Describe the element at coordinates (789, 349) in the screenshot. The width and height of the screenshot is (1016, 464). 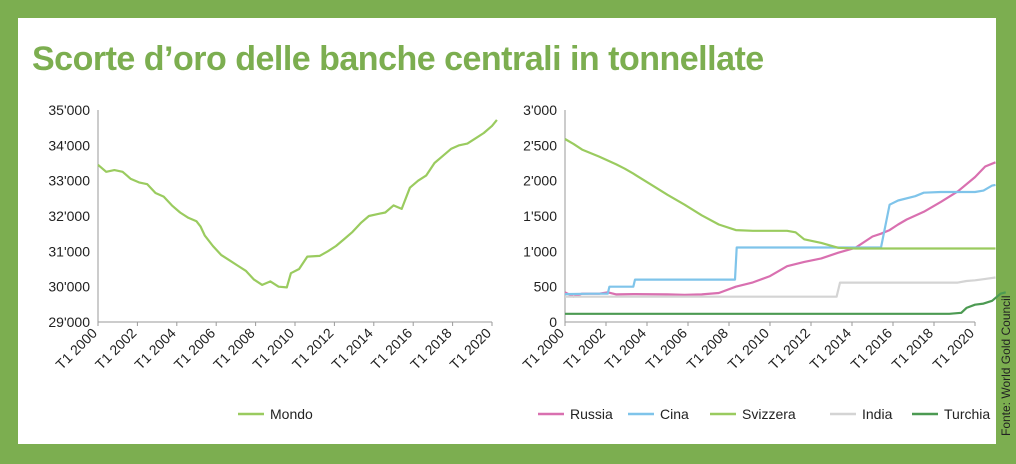
I see `x-tick-label: T1 2012` at that location.